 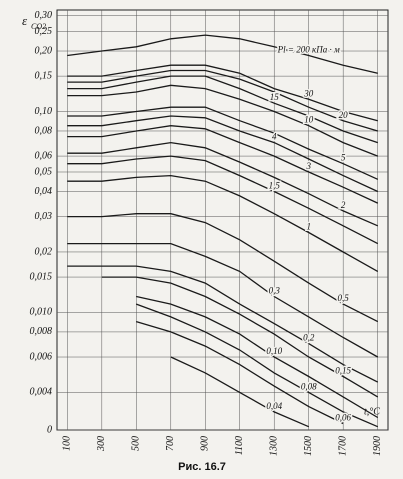 I want to click on y-tick-label: 0,25, so click(x=44, y=31).